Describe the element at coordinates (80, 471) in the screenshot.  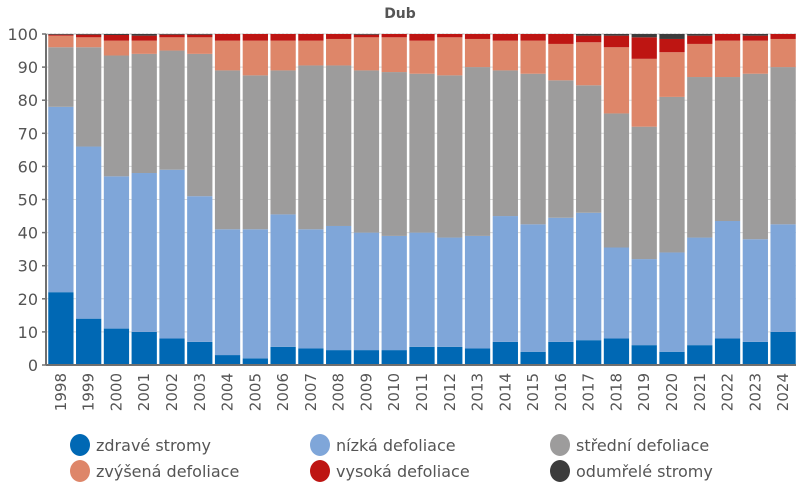
I see `legend-swatch-icon` at that location.